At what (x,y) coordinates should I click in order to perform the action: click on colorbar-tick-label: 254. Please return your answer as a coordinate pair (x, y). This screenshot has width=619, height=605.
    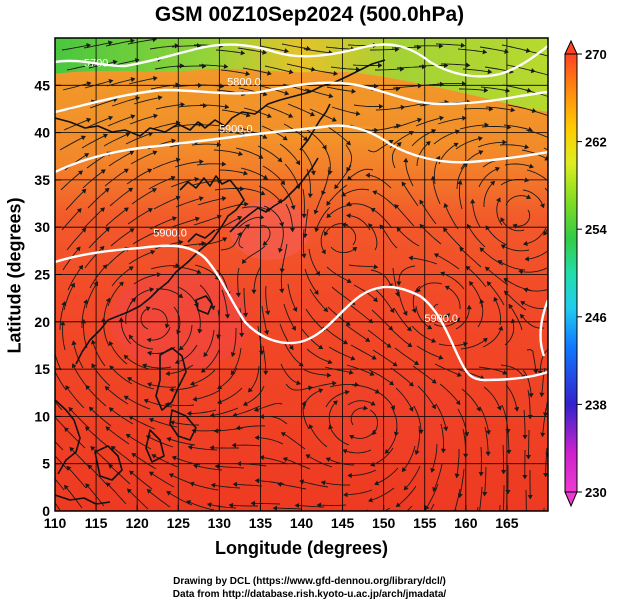
    Looking at the image, I should click on (596, 229).